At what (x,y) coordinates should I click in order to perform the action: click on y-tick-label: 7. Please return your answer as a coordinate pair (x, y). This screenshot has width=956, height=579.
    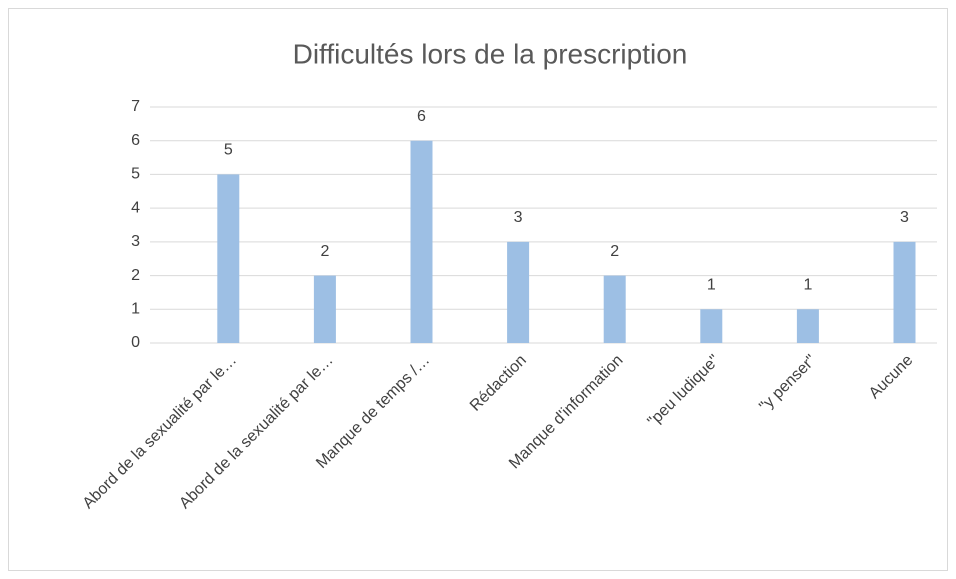
    Looking at the image, I should click on (135, 106).